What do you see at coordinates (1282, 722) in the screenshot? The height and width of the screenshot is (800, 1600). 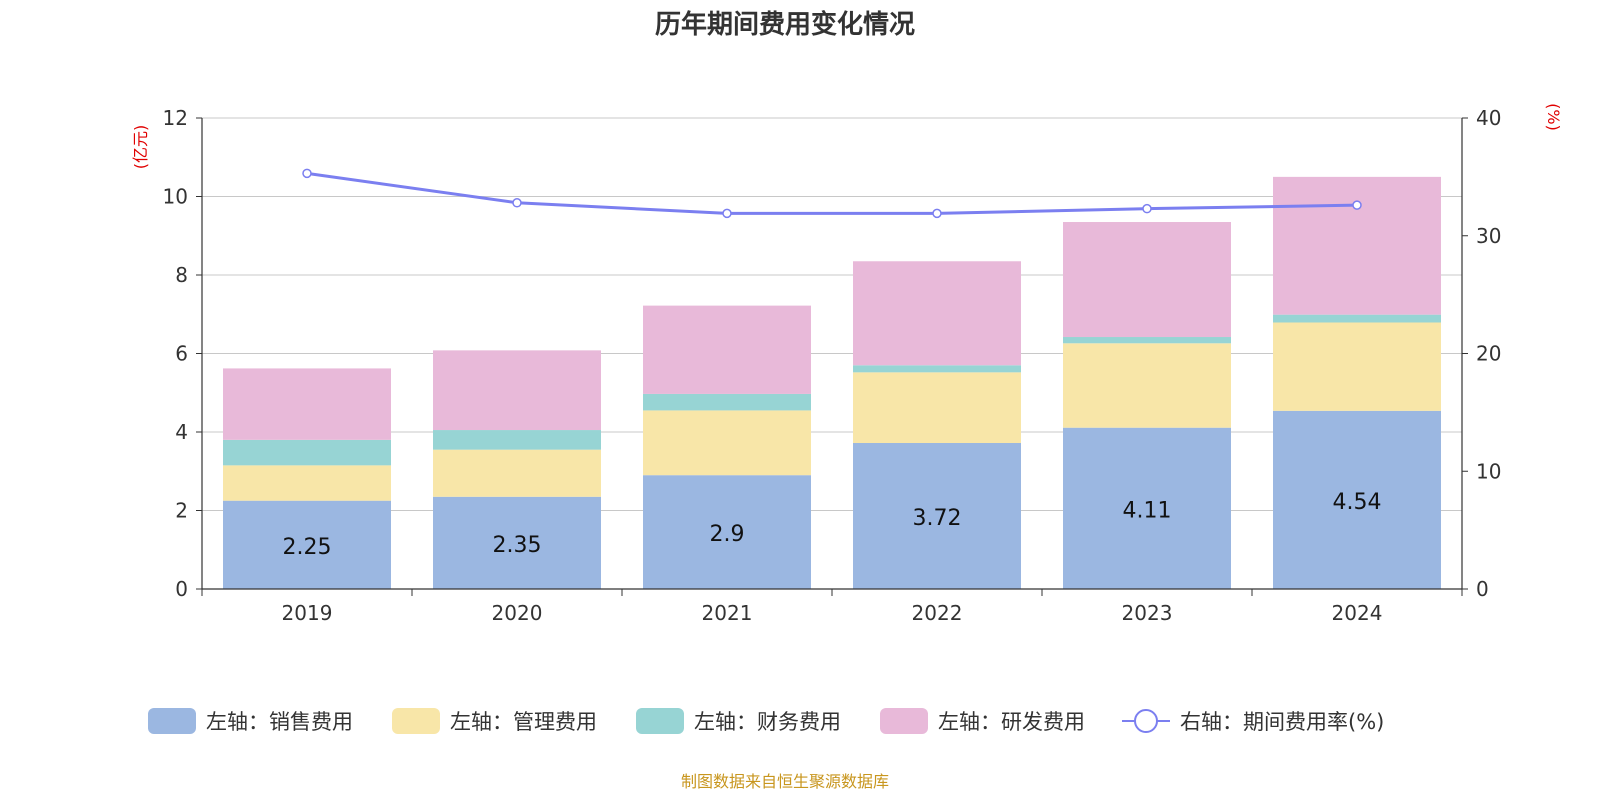 I see `legend-label: 右轴：期间费用率(%)` at bounding box center [1282, 722].